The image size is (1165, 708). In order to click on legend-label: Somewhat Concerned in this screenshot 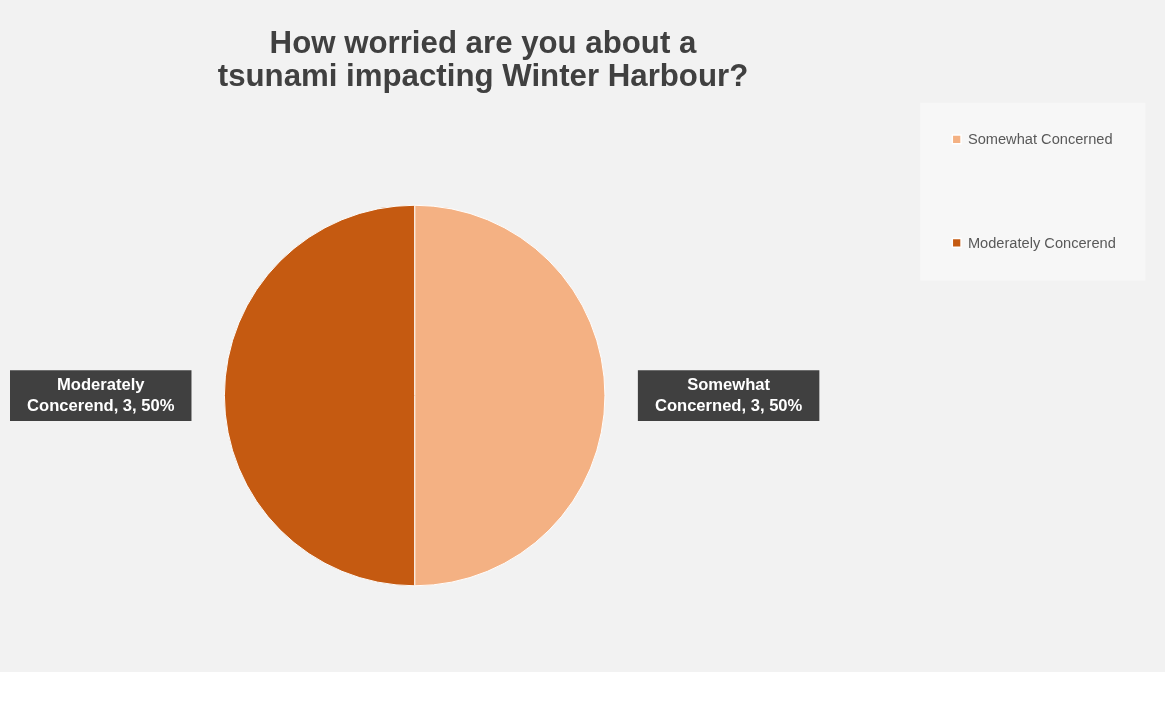, I will do `click(1040, 139)`.